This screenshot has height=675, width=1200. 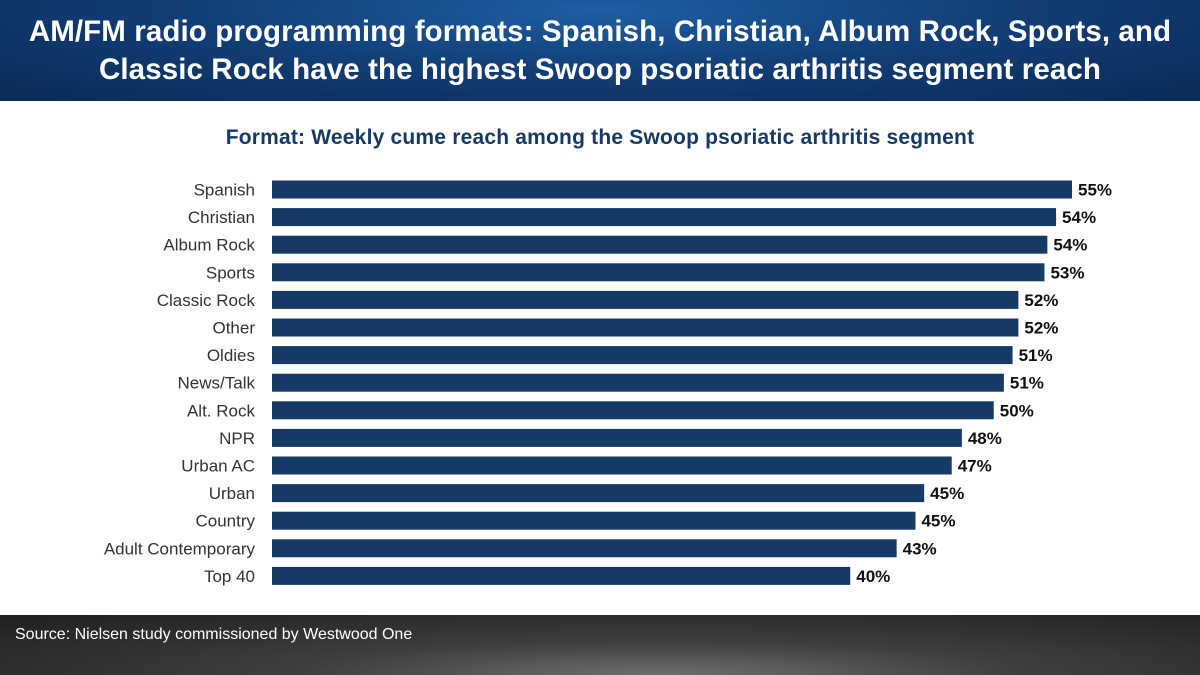 I want to click on bar-sports, so click(x=658, y=272).